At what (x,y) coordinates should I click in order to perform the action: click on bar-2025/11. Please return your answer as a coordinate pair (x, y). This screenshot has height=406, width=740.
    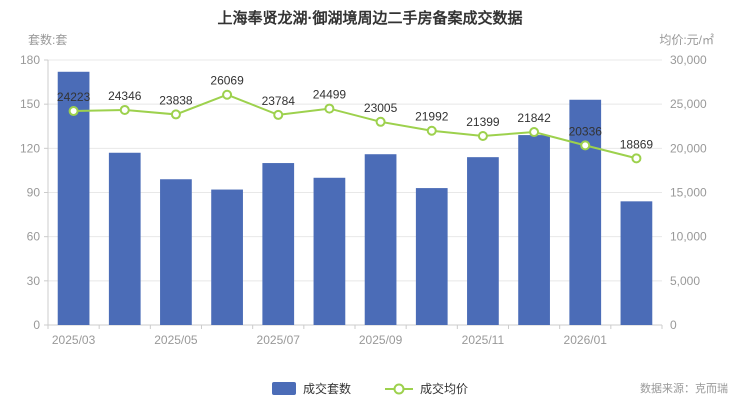
    Looking at the image, I should click on (483, 241).